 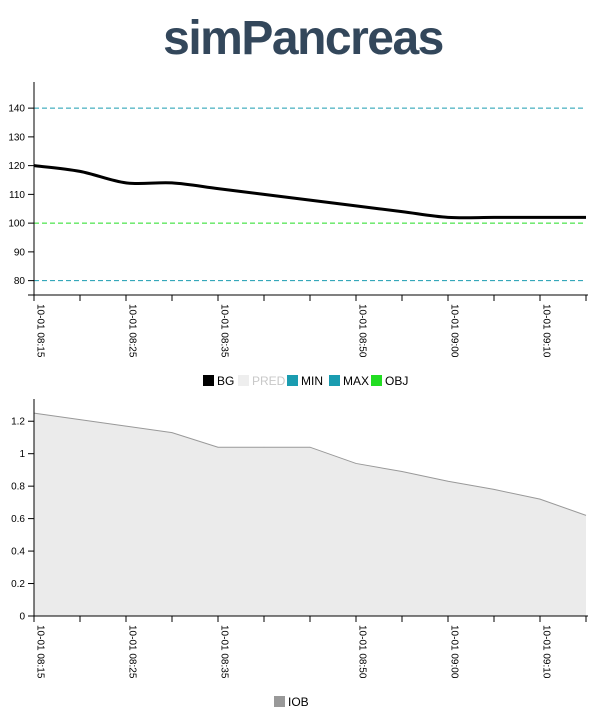 I want to click on legend-item-max: MAX, so click(x=349, y=381).